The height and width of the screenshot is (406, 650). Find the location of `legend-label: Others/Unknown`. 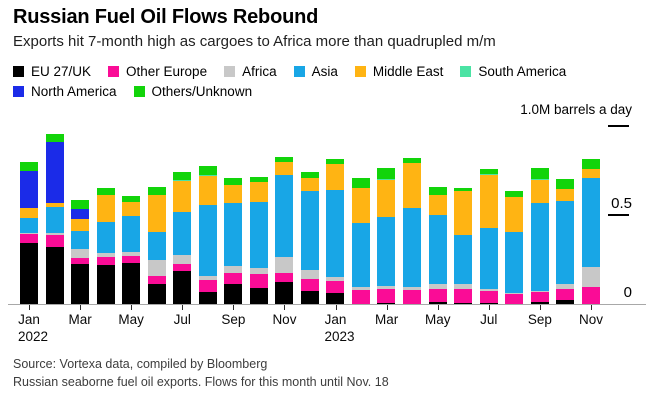

legend-label: Others/Unknown is located at coordinates (202, 91).